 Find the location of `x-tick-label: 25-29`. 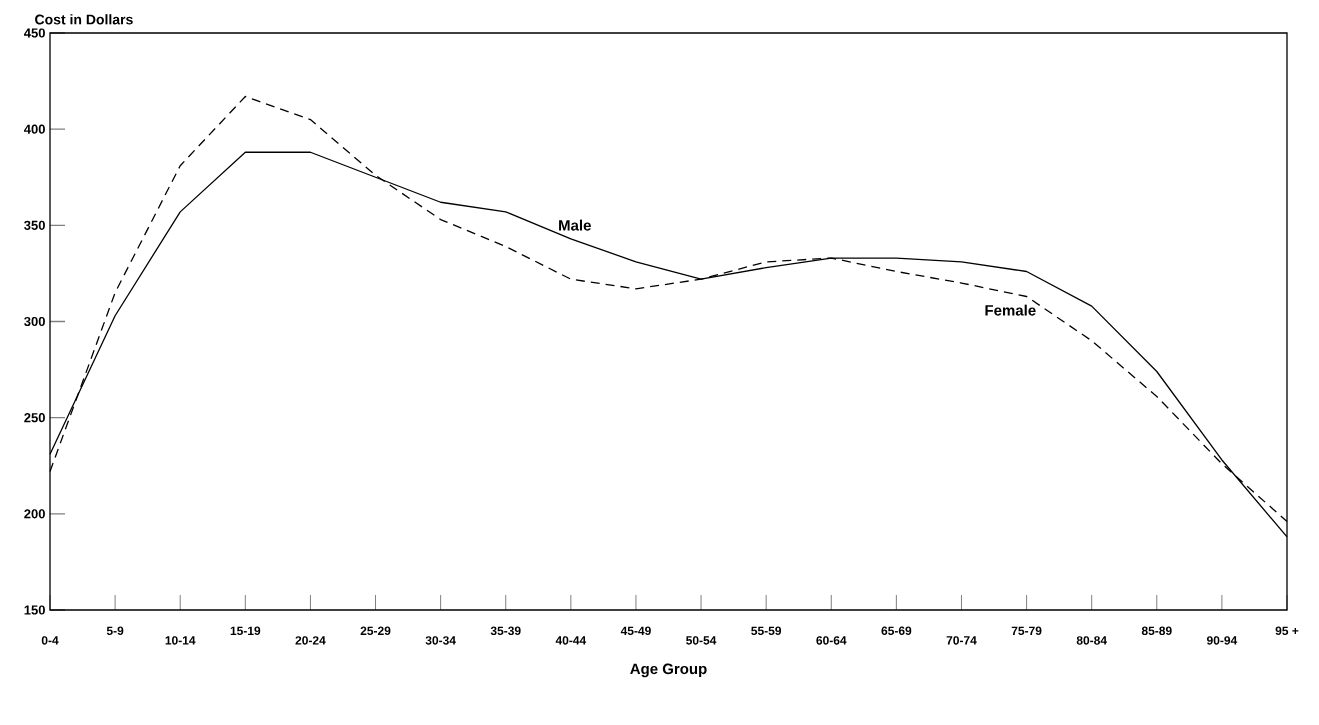

x-tick-label: 25-29 is located at coordinates (375, 631).